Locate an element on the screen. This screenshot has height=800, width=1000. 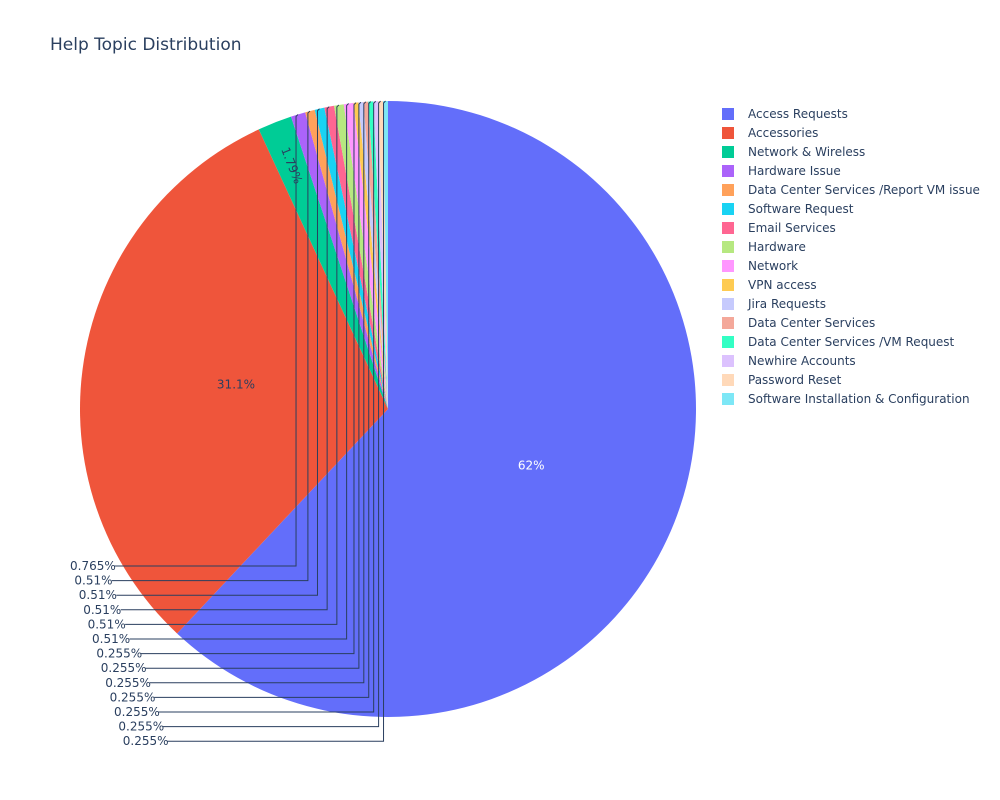
legend-label-data-center-services-vm-request: Data Center Services /VM Request is located at coordinates (851, 342).